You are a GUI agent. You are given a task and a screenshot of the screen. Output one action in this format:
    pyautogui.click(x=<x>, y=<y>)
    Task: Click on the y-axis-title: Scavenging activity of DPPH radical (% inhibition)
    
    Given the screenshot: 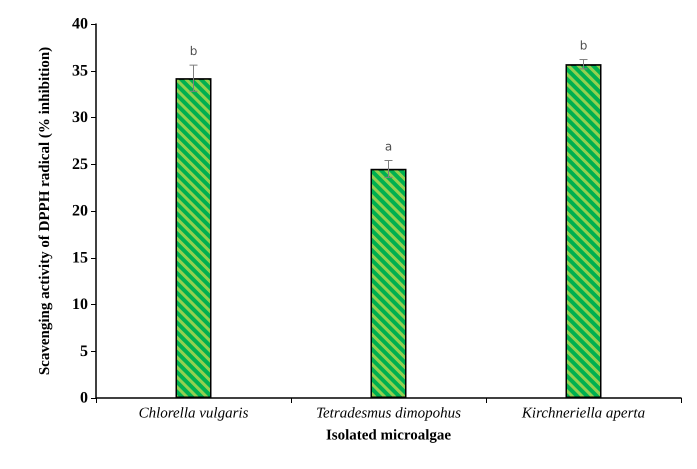 What is the action you would take?
    pyautogui.click(x=45, y=211)
    